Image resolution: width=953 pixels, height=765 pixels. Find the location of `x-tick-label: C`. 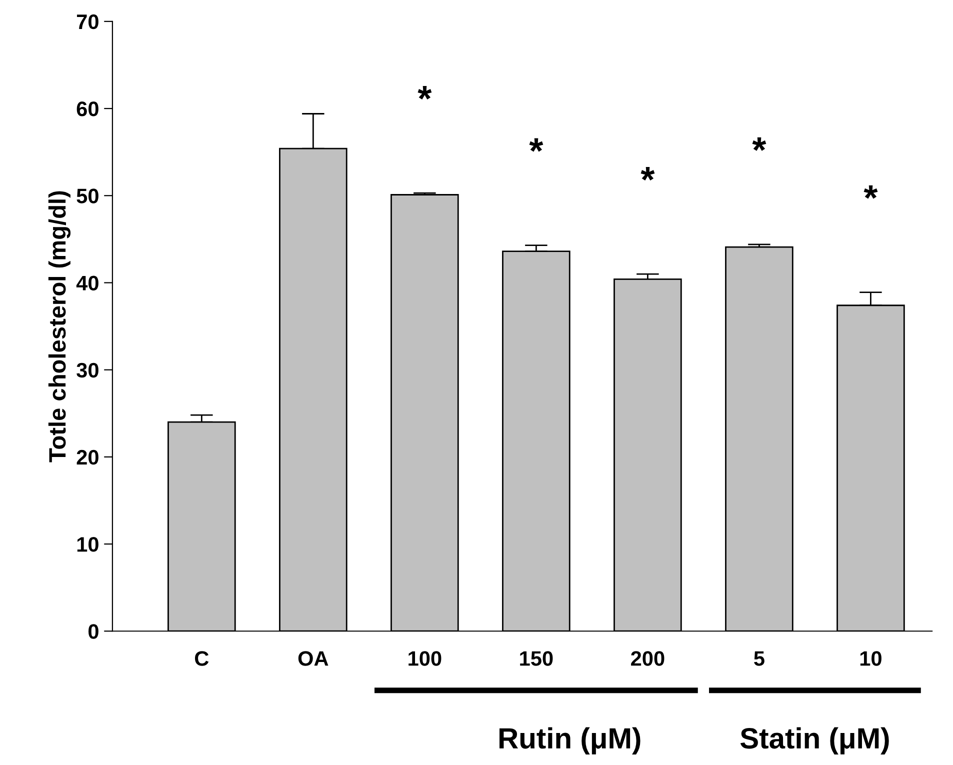

x-tick-label: C is located at coordinates (201, 658).